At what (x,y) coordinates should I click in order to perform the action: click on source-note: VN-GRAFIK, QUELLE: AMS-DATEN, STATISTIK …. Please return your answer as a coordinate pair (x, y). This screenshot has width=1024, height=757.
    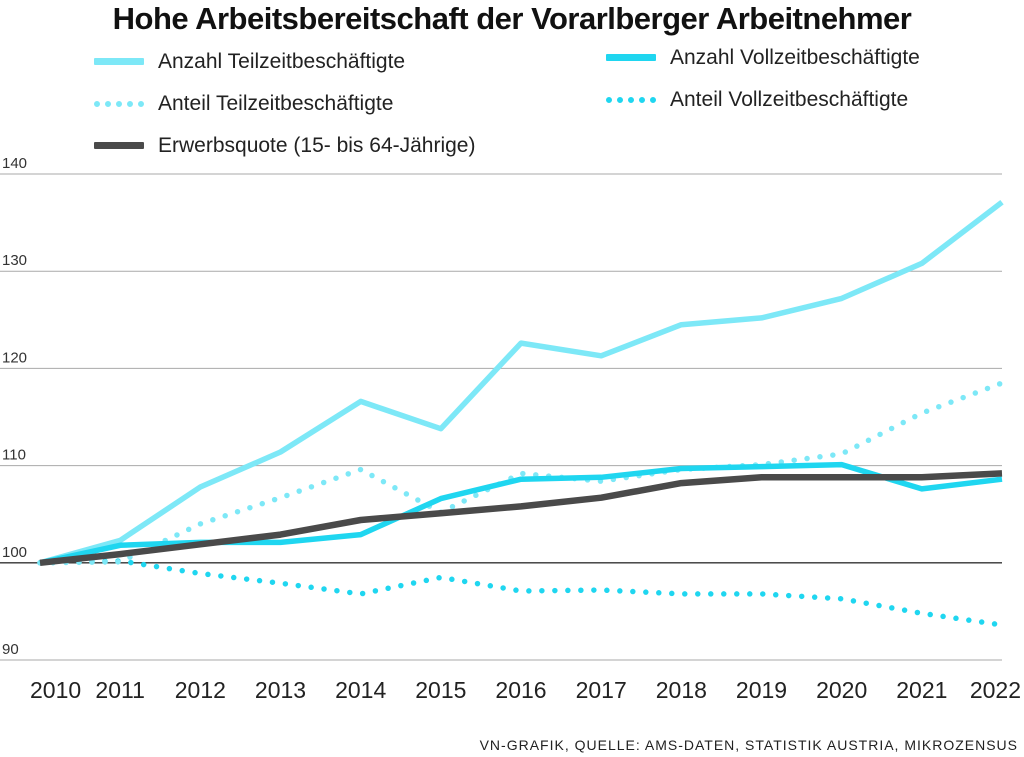
    Looking at the image, I should click on (748, 745).